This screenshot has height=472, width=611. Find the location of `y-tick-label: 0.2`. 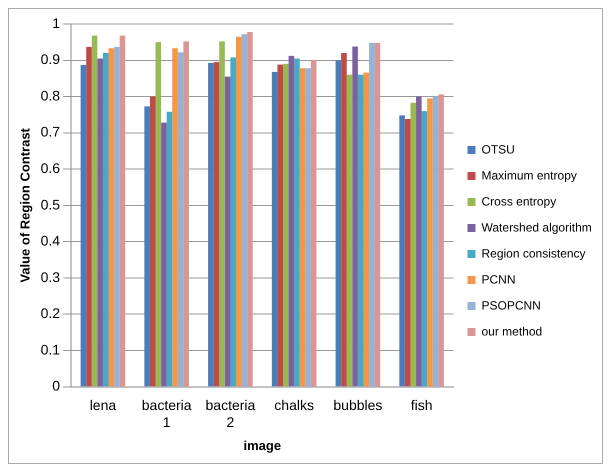

y-tick-label: 0.2 is located at coordinates (50, 313).